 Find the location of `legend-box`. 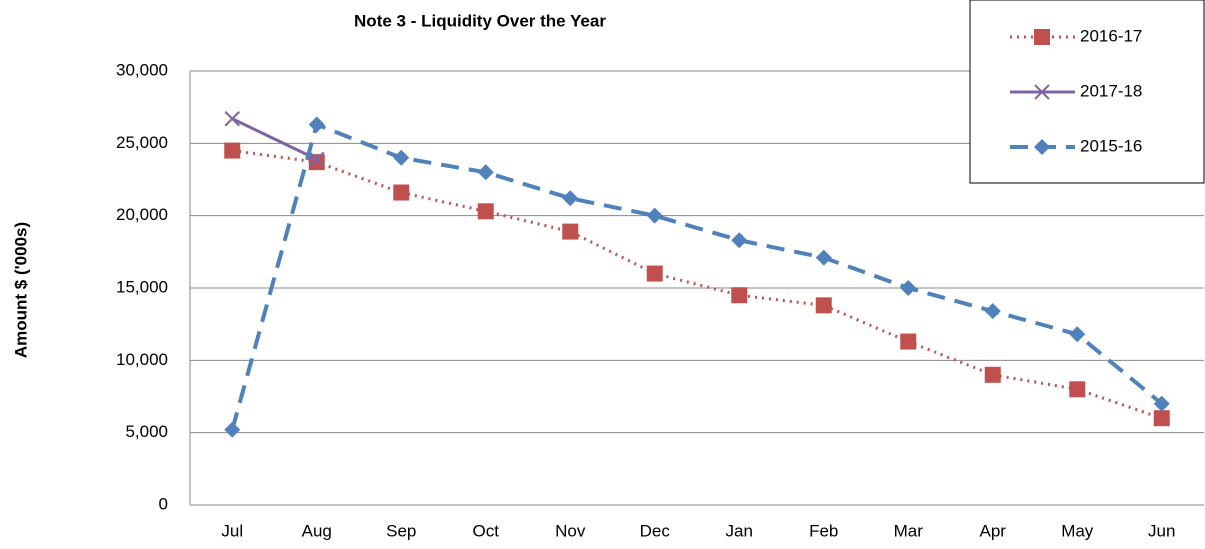

legend-box is located at coordinates (1087, 92).